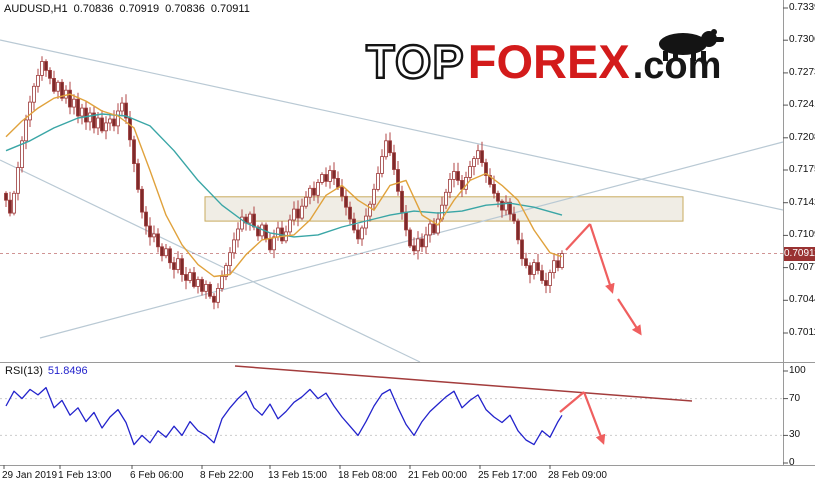 The image size is (815, 491). I want to click on time-axis-label: 6 Feb 06:00, so click(157, 475).